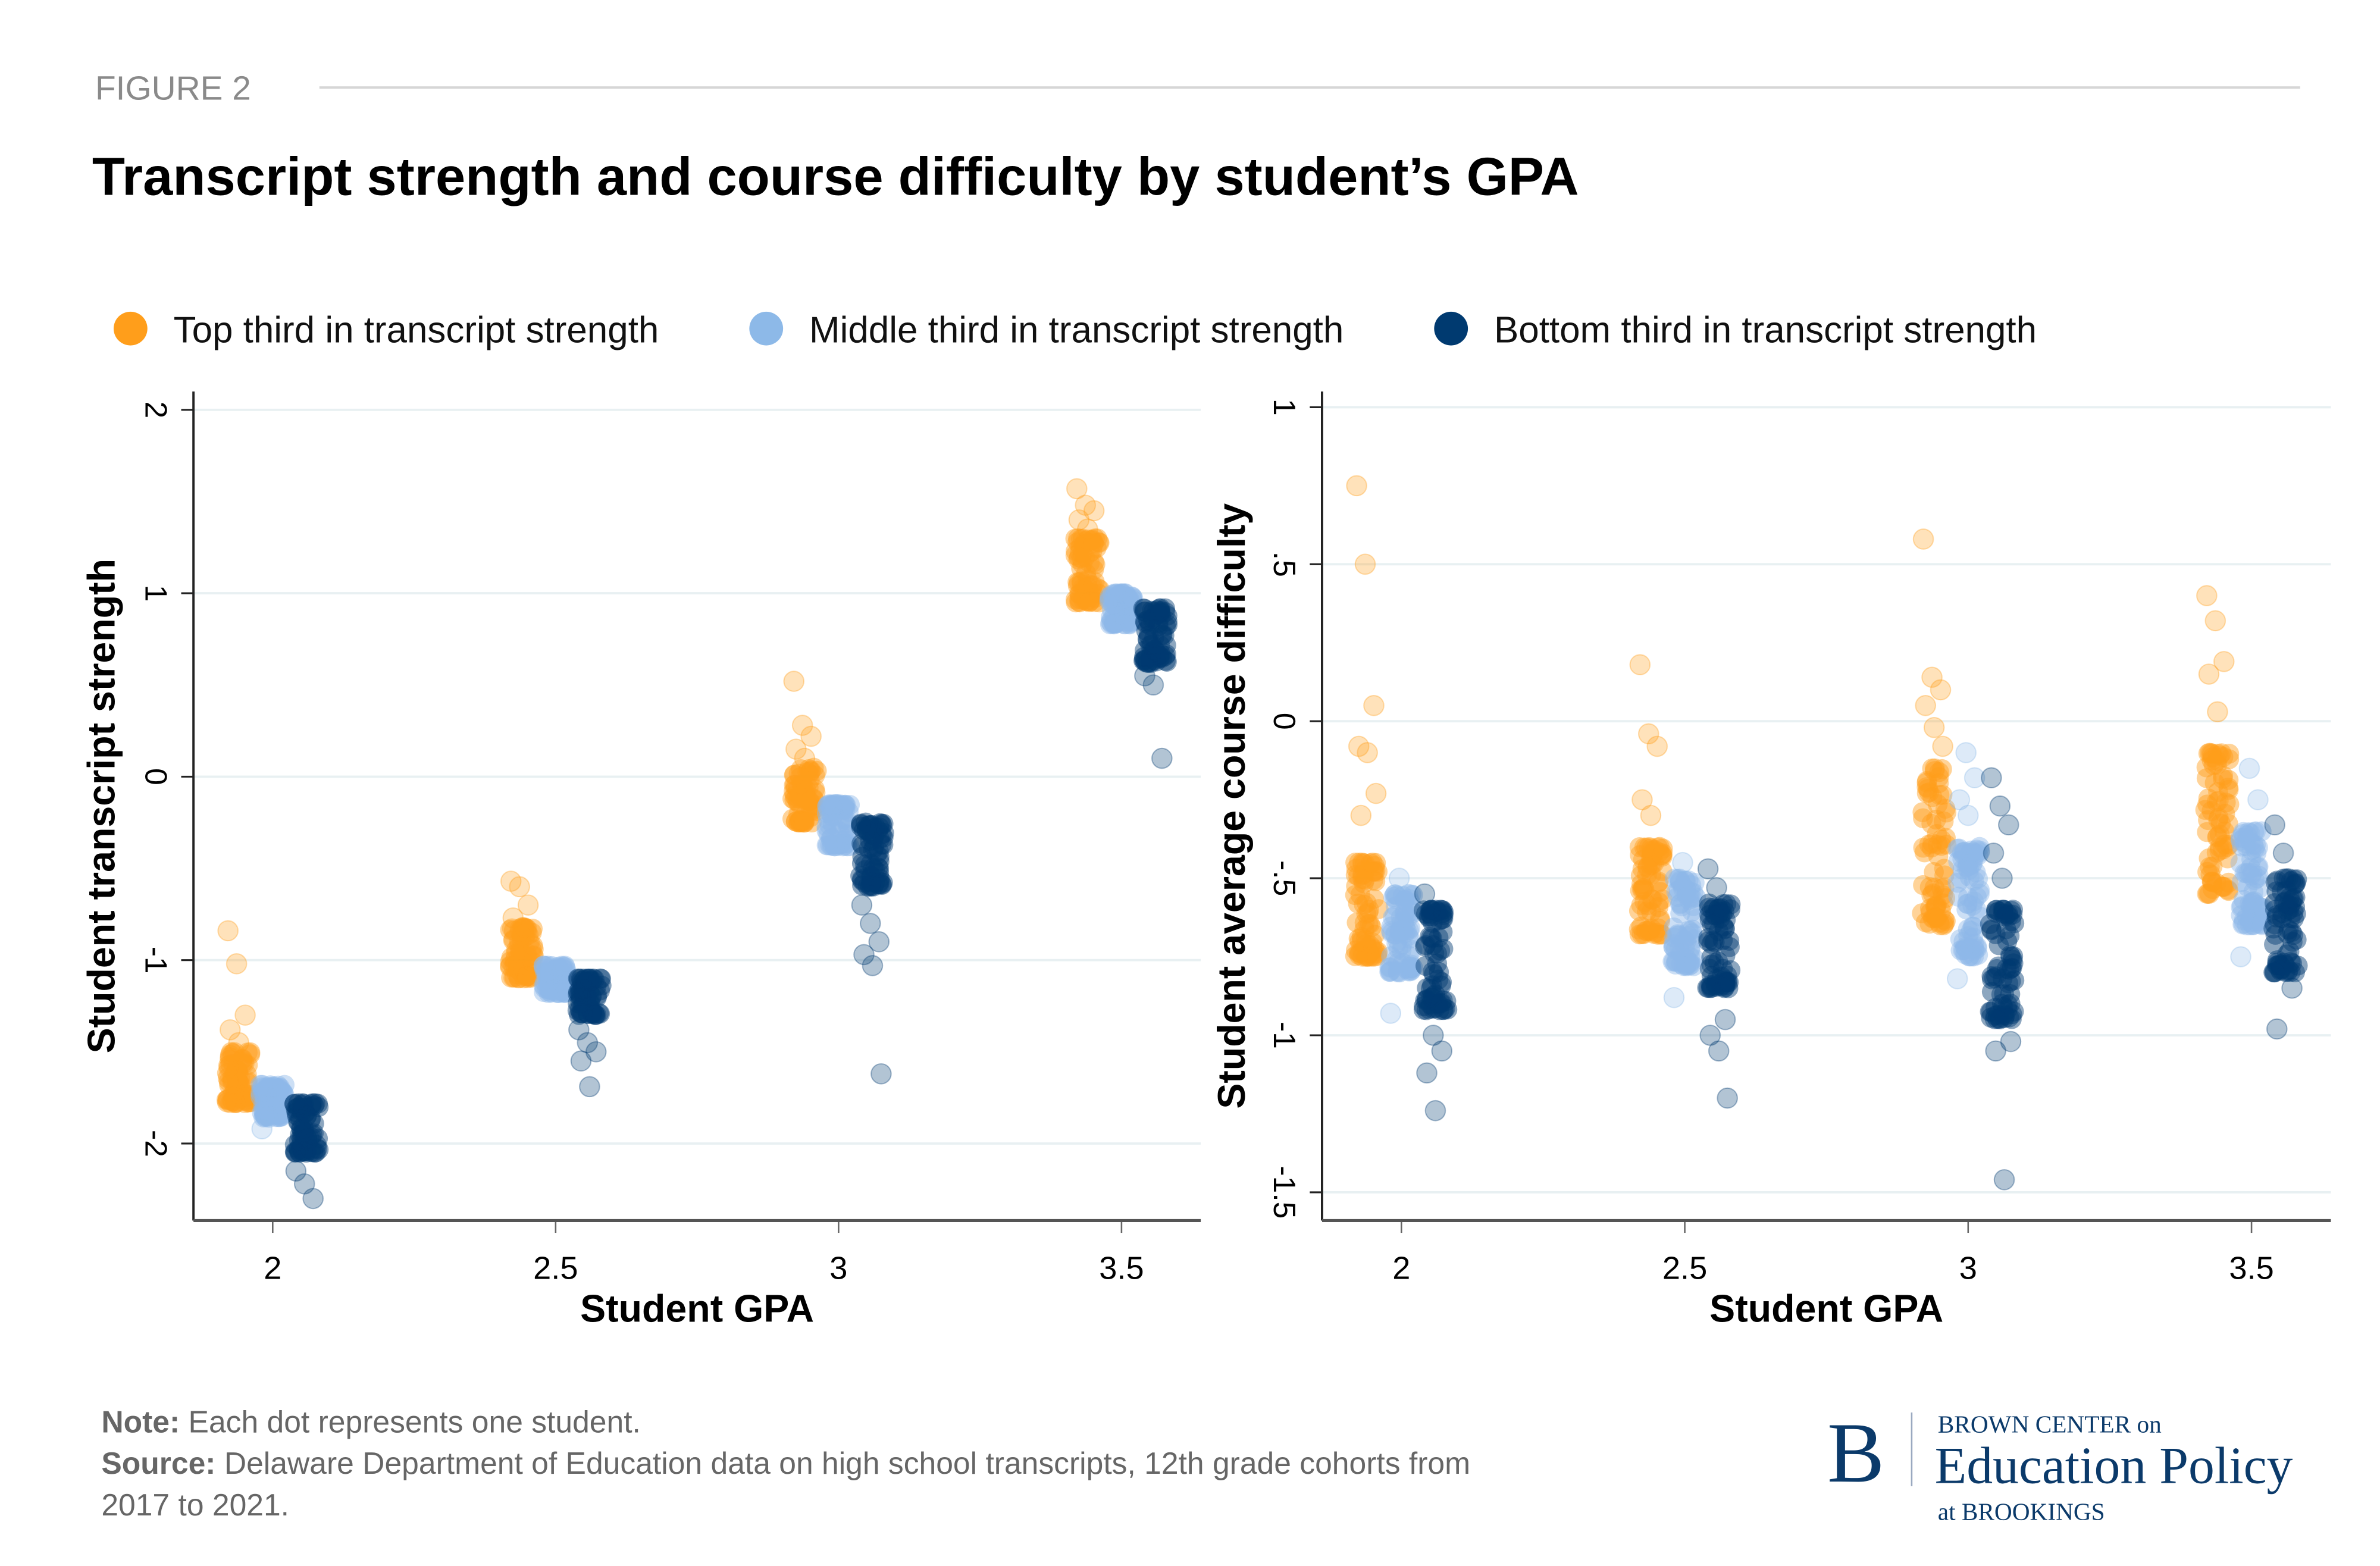 This screenshot has height=1566, width=2380. Describe the element at coordinates (410, 1422) in the screenshot. I see `note-text: Each dot represents one student.` at that location.